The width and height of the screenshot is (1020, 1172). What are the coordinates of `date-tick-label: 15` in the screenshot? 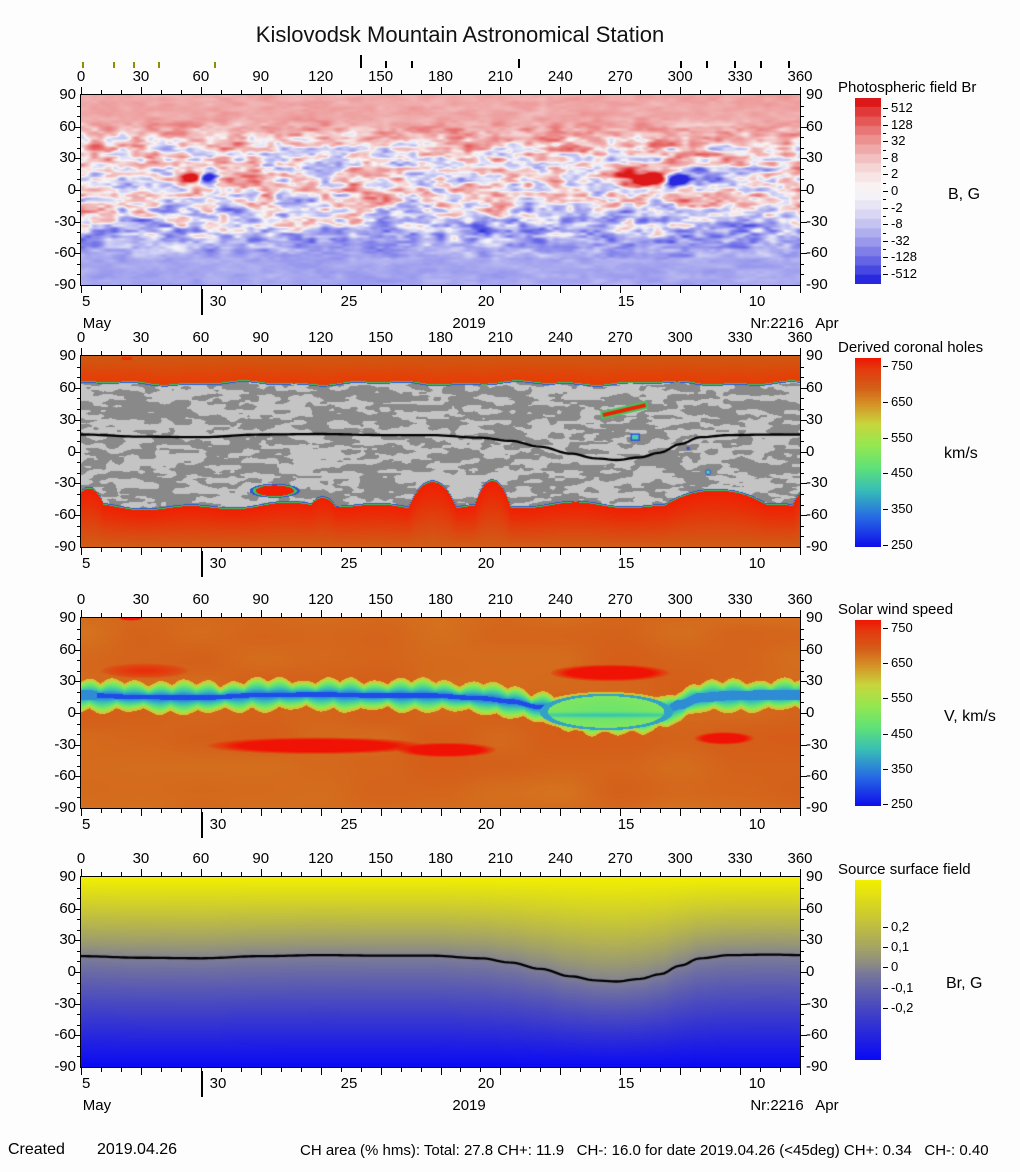 It's located at (626, 1083).